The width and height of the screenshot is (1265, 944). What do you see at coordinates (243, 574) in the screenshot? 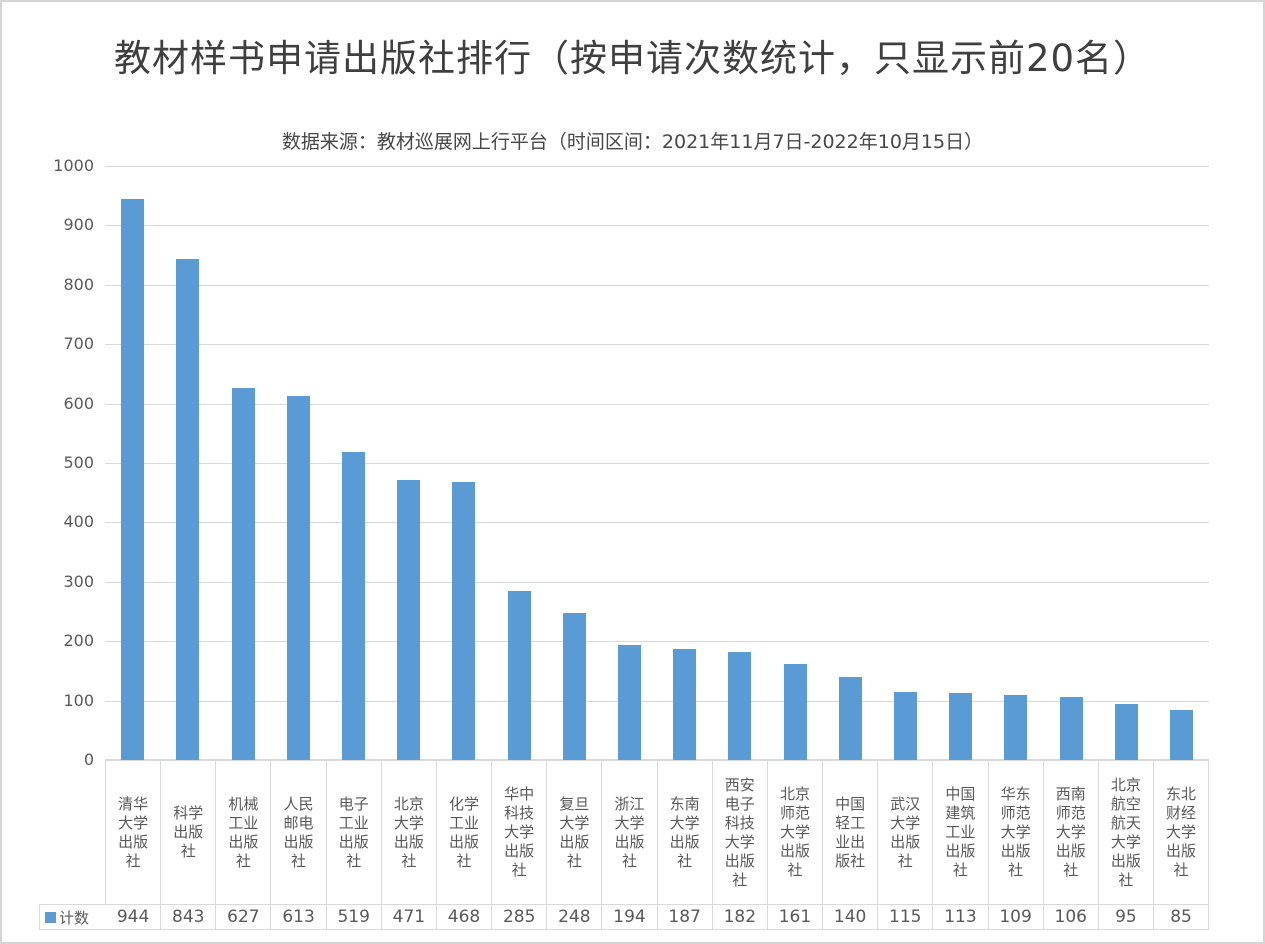
I see `bar-机械工业出版社` at bounding box center [243, 574].